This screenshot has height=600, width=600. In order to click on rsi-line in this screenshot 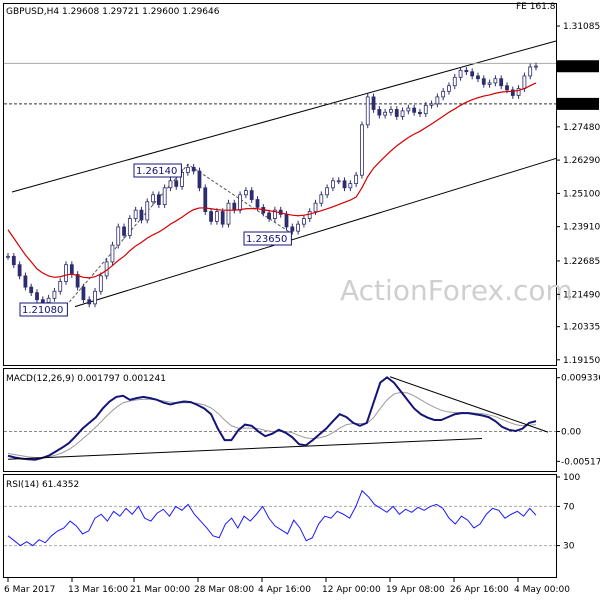, I will do `click(272, 518)`.